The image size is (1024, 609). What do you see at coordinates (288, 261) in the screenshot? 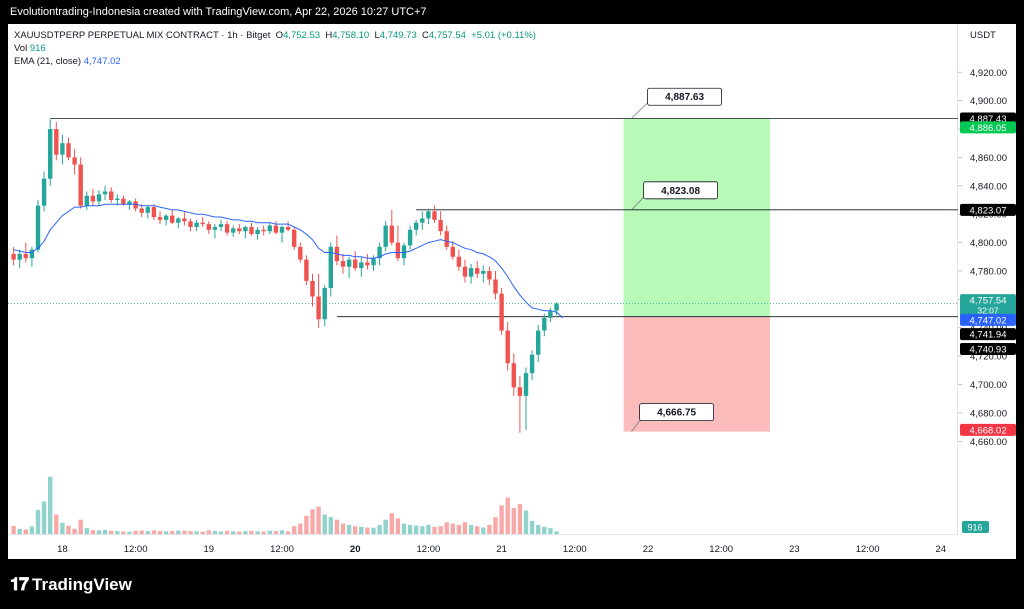
I see `ema-line` at bounding box center [288, 261].